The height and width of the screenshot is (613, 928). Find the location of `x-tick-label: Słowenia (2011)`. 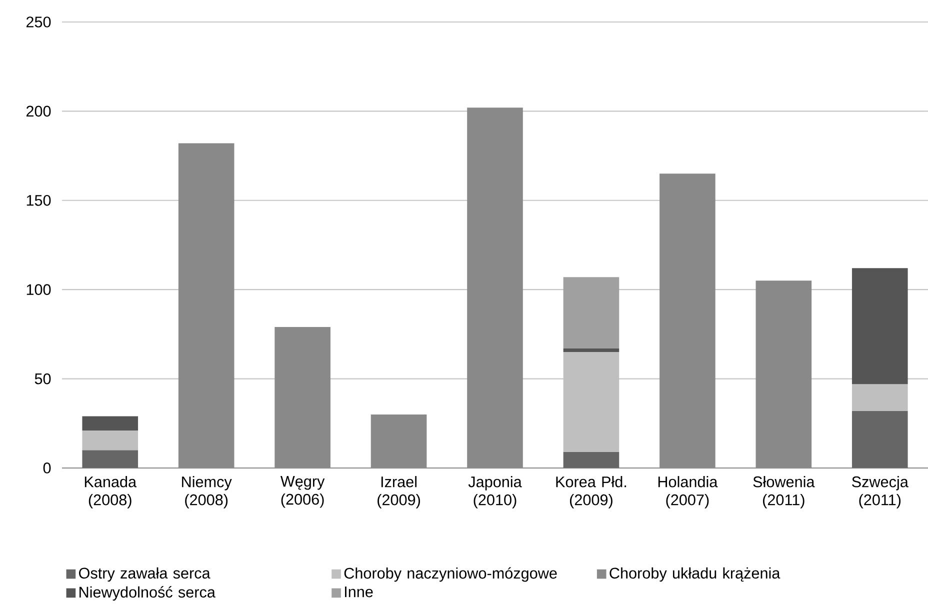

x-tick-label: Słowenia (2011) is located at coordinates (784, 492).